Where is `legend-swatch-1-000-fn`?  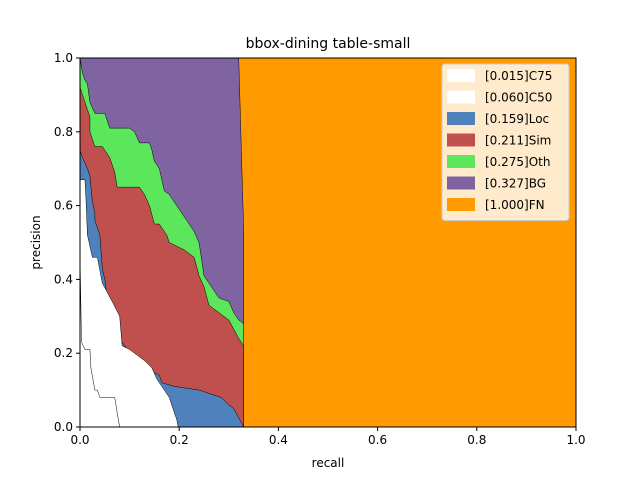
legend-swatch-1-000-fn is located at coordinates (461, 204).